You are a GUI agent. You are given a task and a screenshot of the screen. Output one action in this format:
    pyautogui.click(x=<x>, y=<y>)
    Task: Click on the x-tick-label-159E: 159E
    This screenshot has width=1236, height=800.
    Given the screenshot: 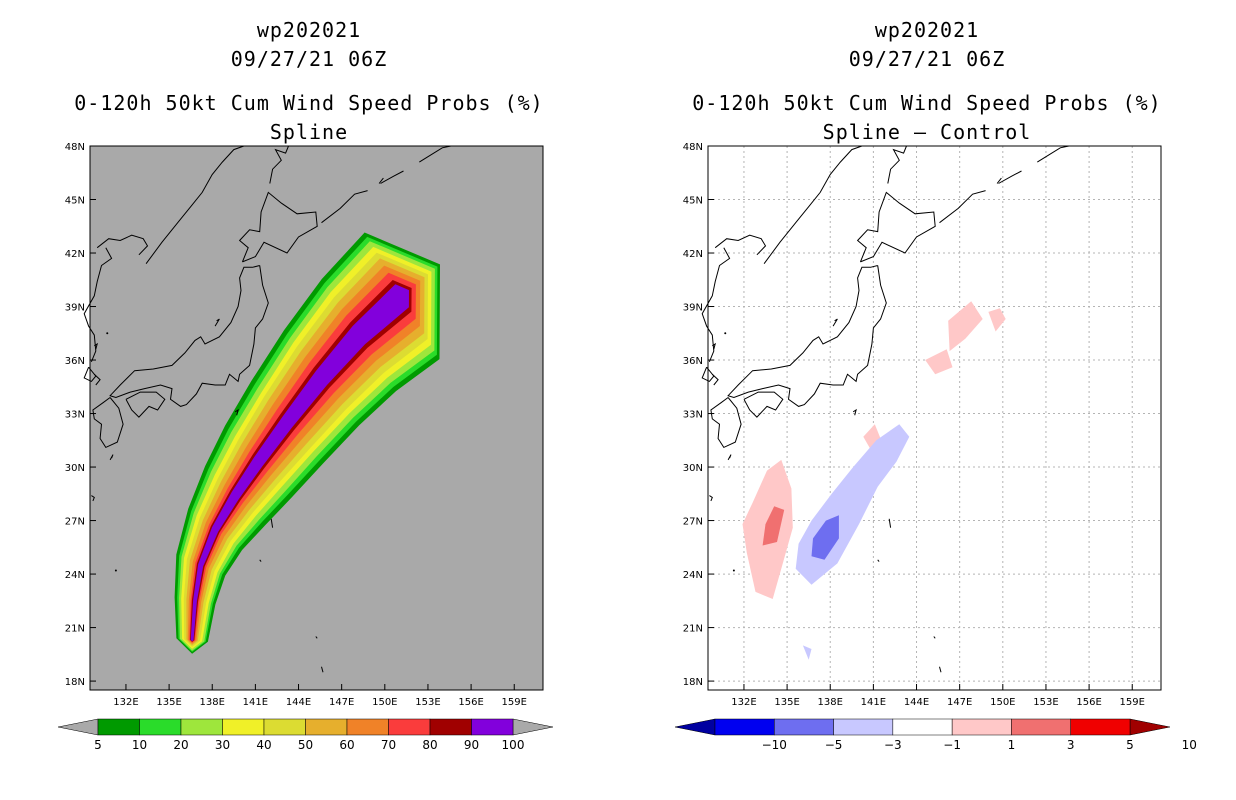 What is the action you would take?
    pyautogui.click(x=1132, y=702)
    